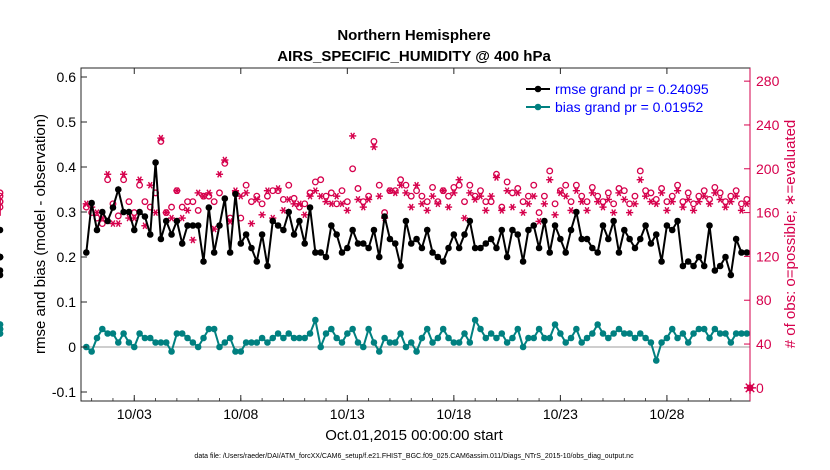 The image size is (830, 470). What do you see at coordinates (347, 414) in the screenshot?
I see `x-tick-label: 10/13` at bounding box center [347, 414].